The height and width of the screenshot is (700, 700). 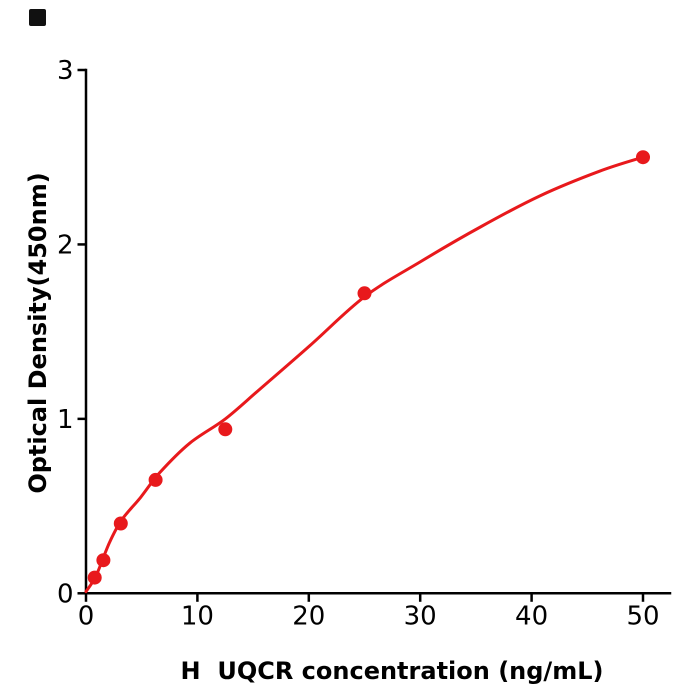 I want to click on x-tick-label: 40, so click(x=531, y=616).